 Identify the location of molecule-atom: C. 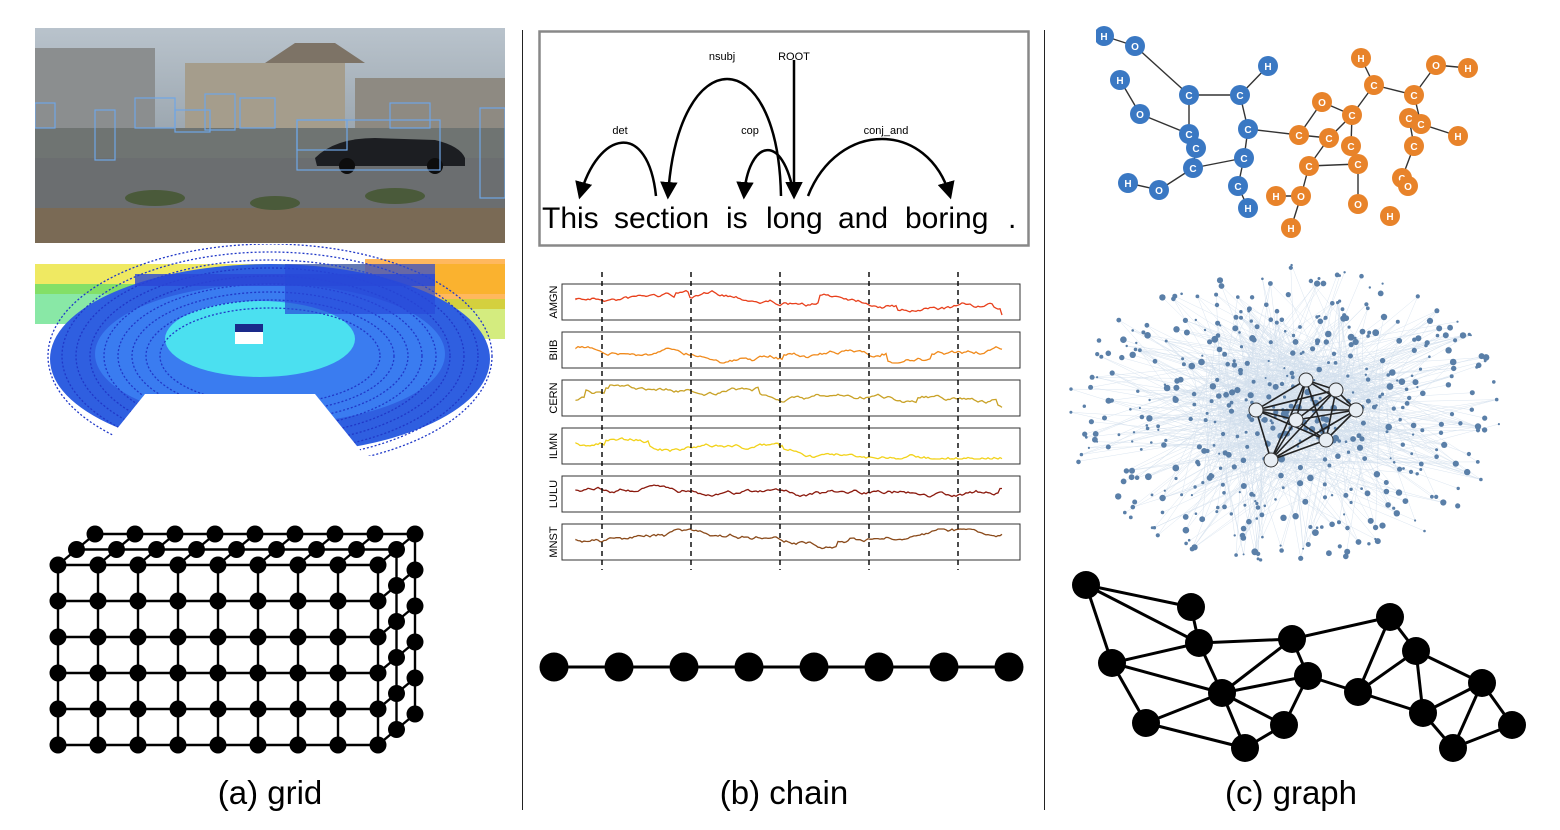
(1240, 95).